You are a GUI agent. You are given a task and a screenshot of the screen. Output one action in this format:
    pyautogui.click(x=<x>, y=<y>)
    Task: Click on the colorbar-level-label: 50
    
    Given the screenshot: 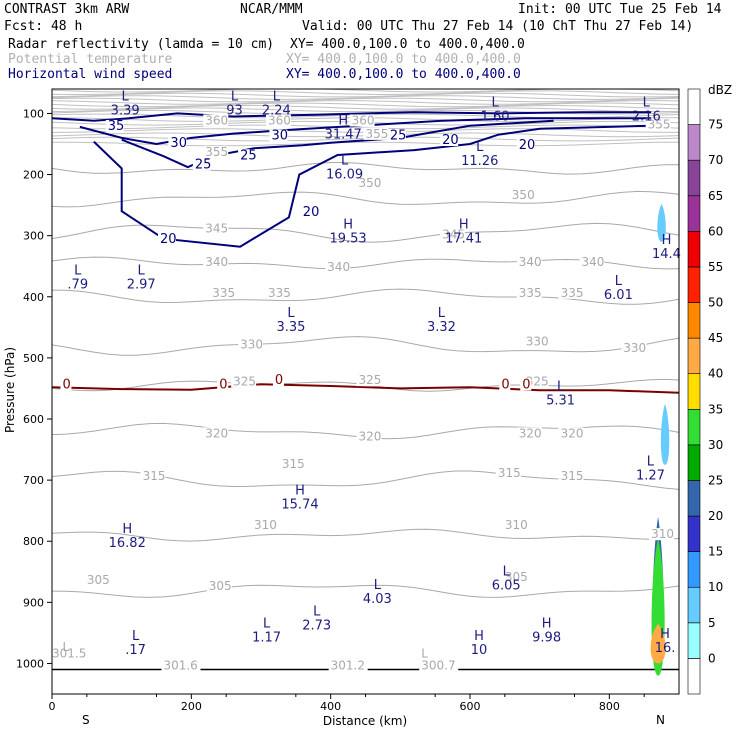 What is the action you would take?
    pyautogui.click(x=715, y=303)
    